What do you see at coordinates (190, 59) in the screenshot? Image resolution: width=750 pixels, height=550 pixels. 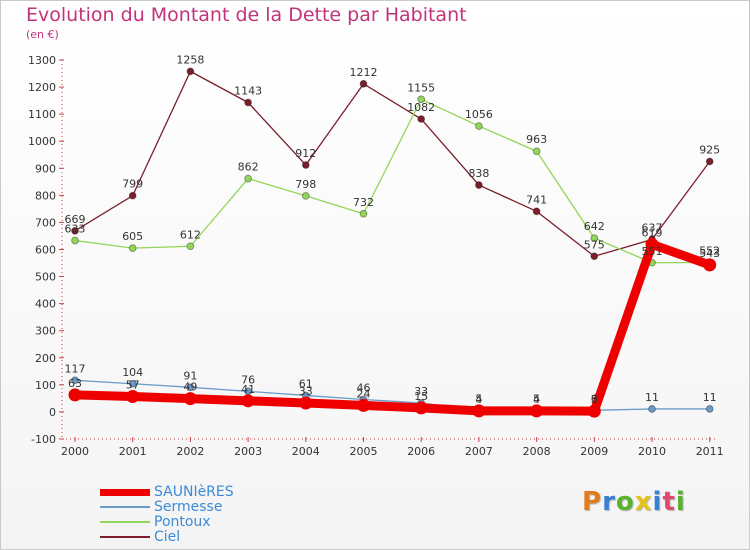 I see `data-label-ciel: 1258` at bounding box center [190, 59].